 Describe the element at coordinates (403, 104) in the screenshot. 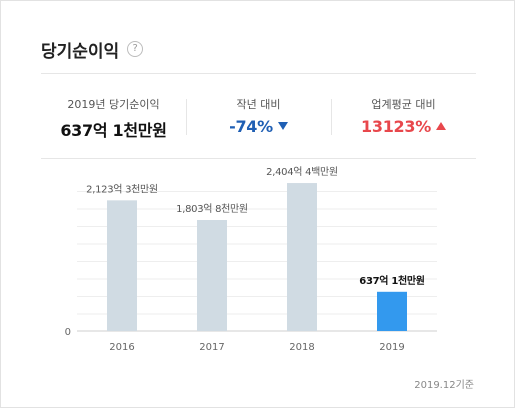

I see `summary-industry-label: 업계평균 대비` at that location.